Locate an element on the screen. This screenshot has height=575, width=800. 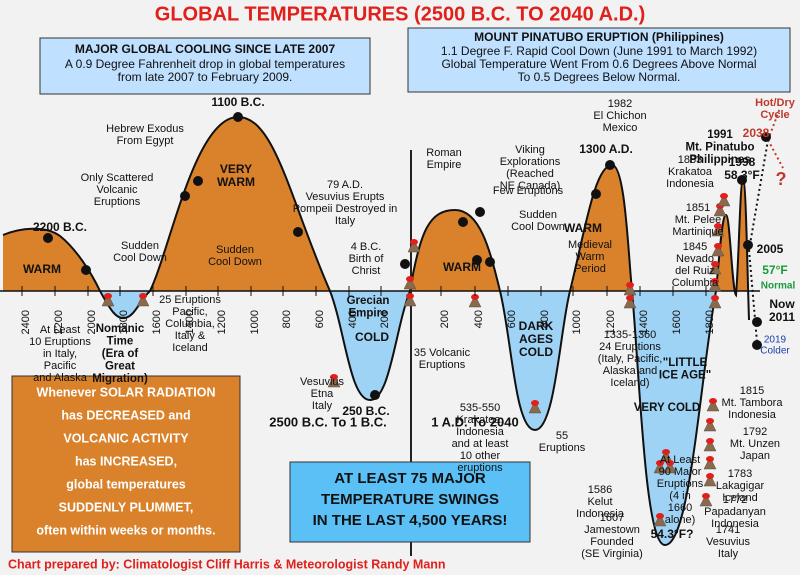
annotation: 1 A.D. To 2040 is located at coordinates (474, 421).